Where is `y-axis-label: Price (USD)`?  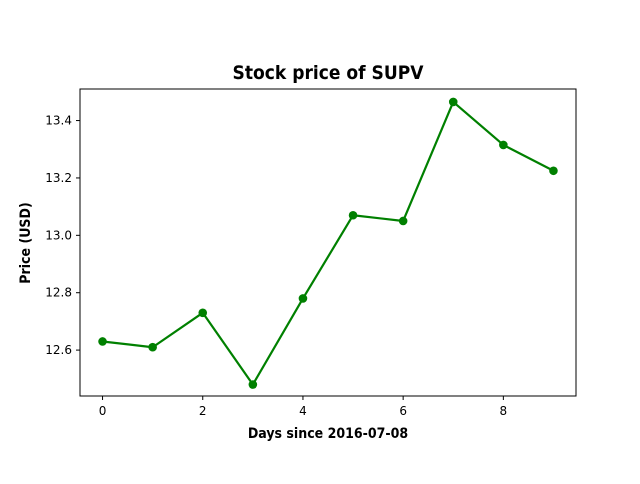 y-axis-label: Price (USD) is located at coordinates (26, 242).